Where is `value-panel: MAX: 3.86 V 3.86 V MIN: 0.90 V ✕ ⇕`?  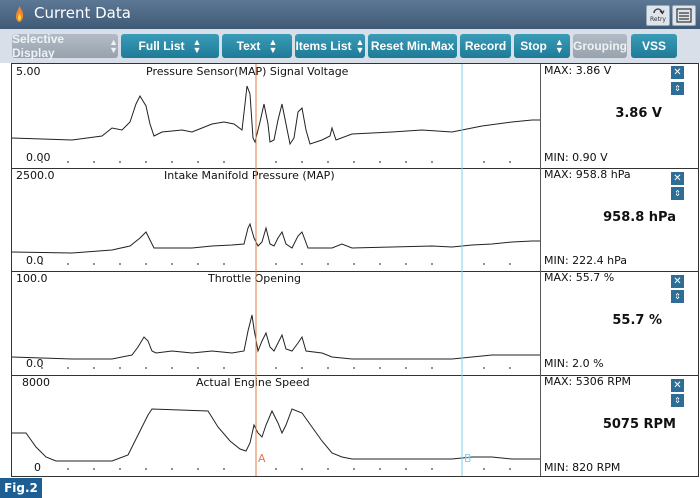 value-panel: MAX: 3.86 V 3.86 V MIN: 0.90 V ✕ ⇕ is located at coordinates (619, 116).